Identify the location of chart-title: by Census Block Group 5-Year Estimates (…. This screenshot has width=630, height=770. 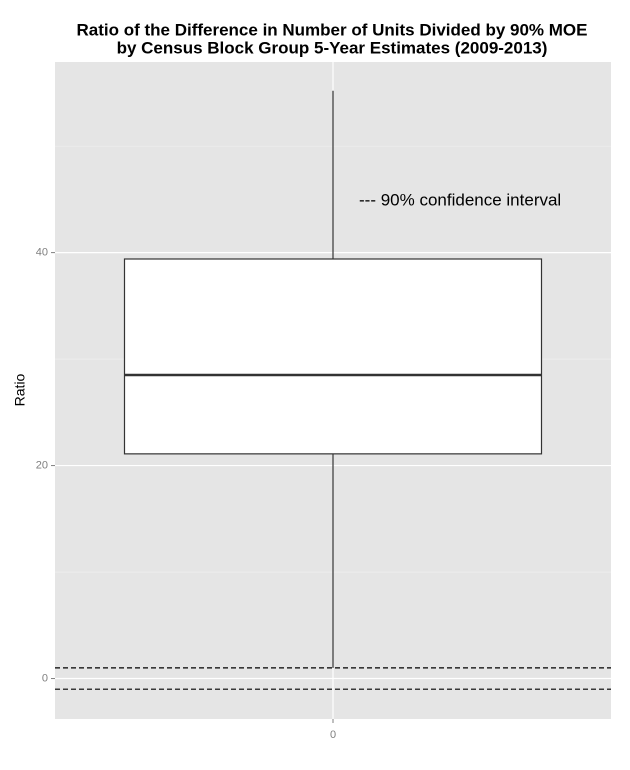
(332, 47).